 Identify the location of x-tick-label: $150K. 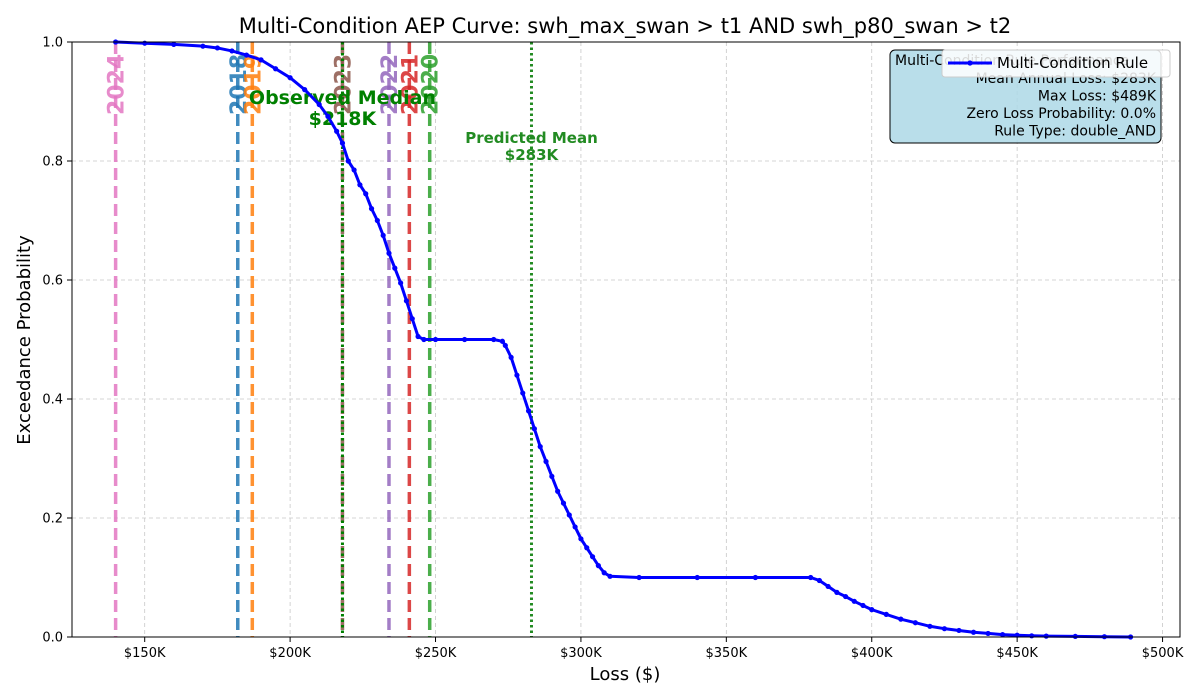
(145, 653).